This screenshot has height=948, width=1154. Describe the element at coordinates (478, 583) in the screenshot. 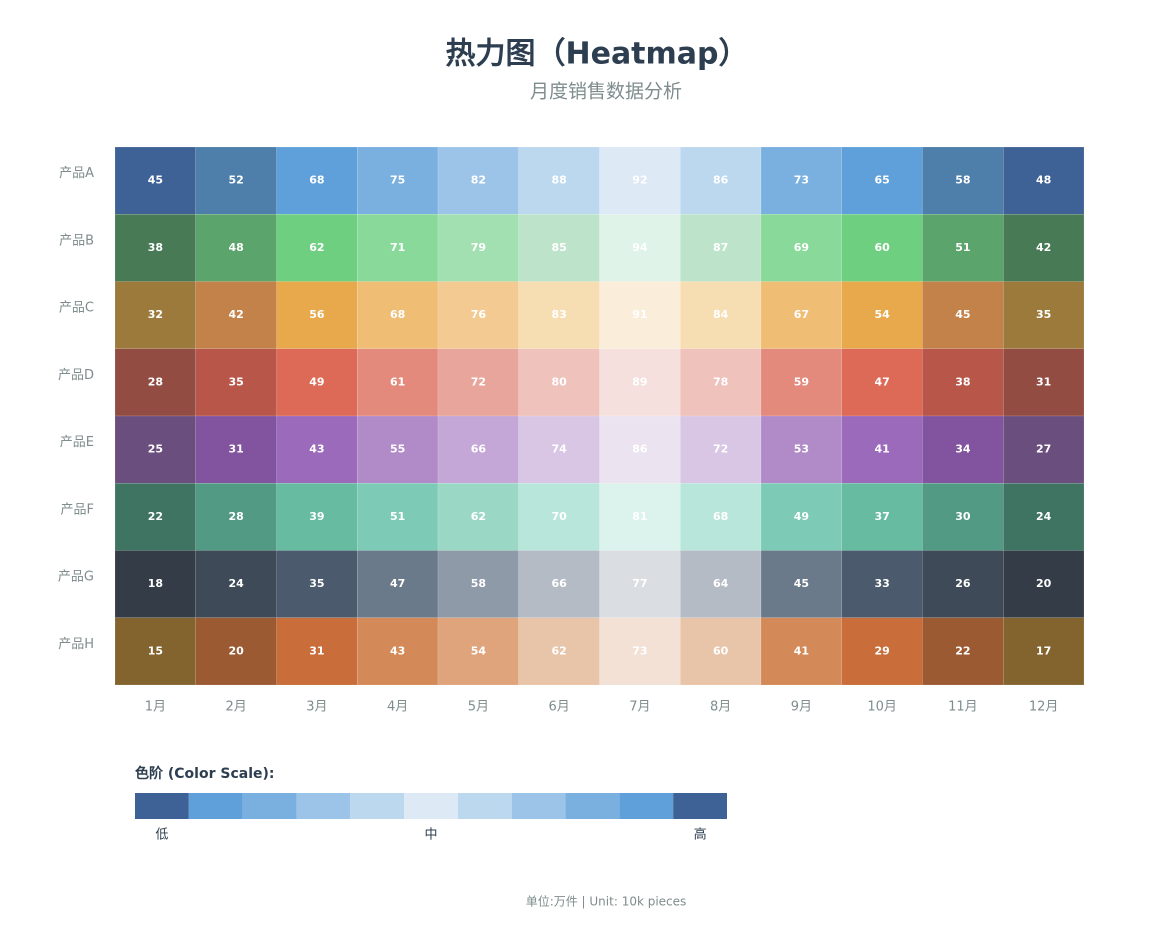

I see `cell-label: 58` at that location.